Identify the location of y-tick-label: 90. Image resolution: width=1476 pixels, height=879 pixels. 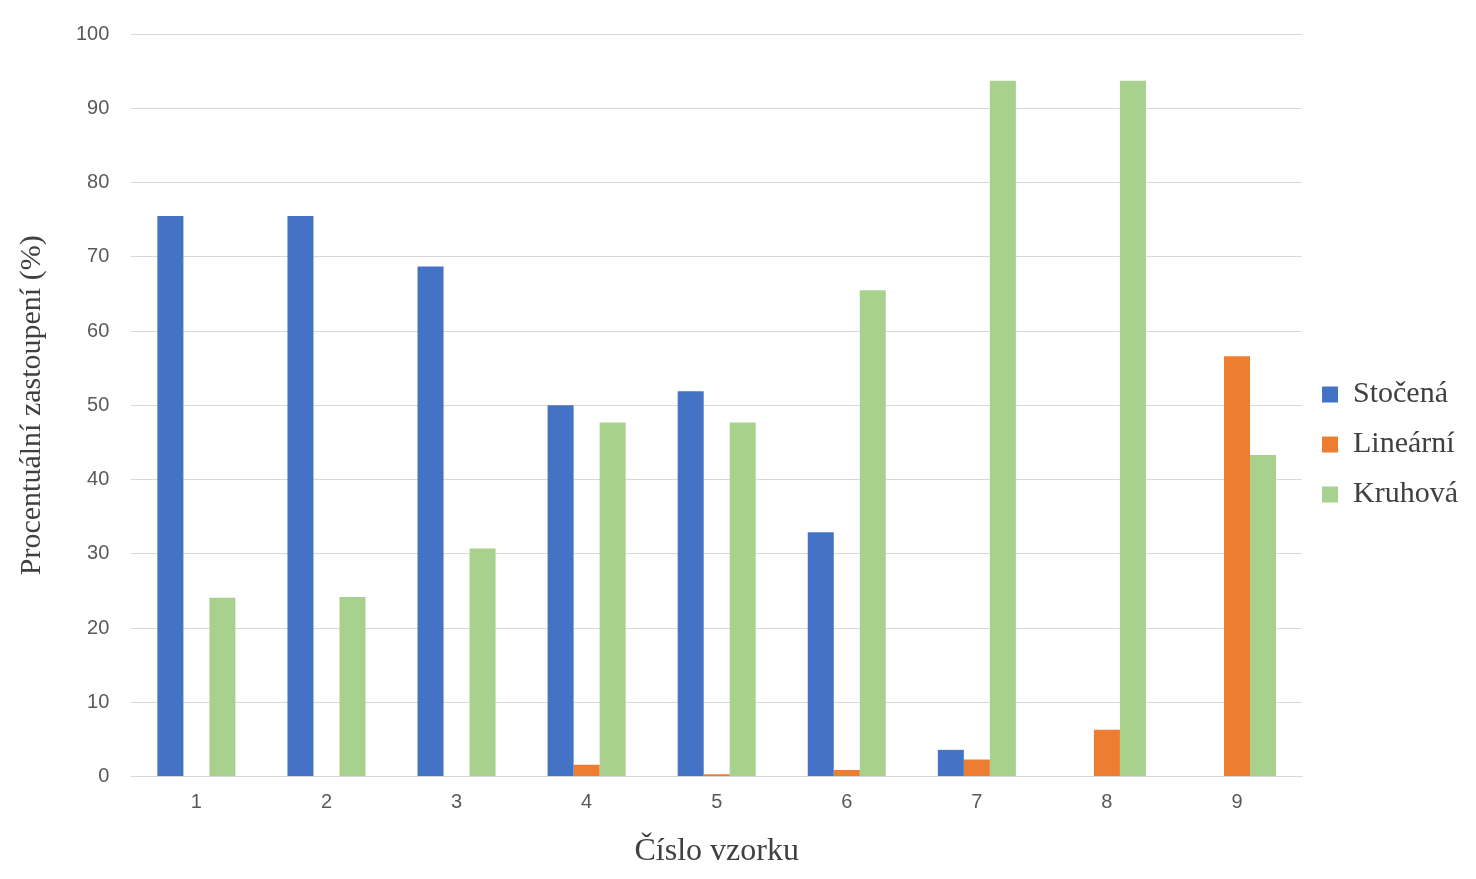
(98, 106).